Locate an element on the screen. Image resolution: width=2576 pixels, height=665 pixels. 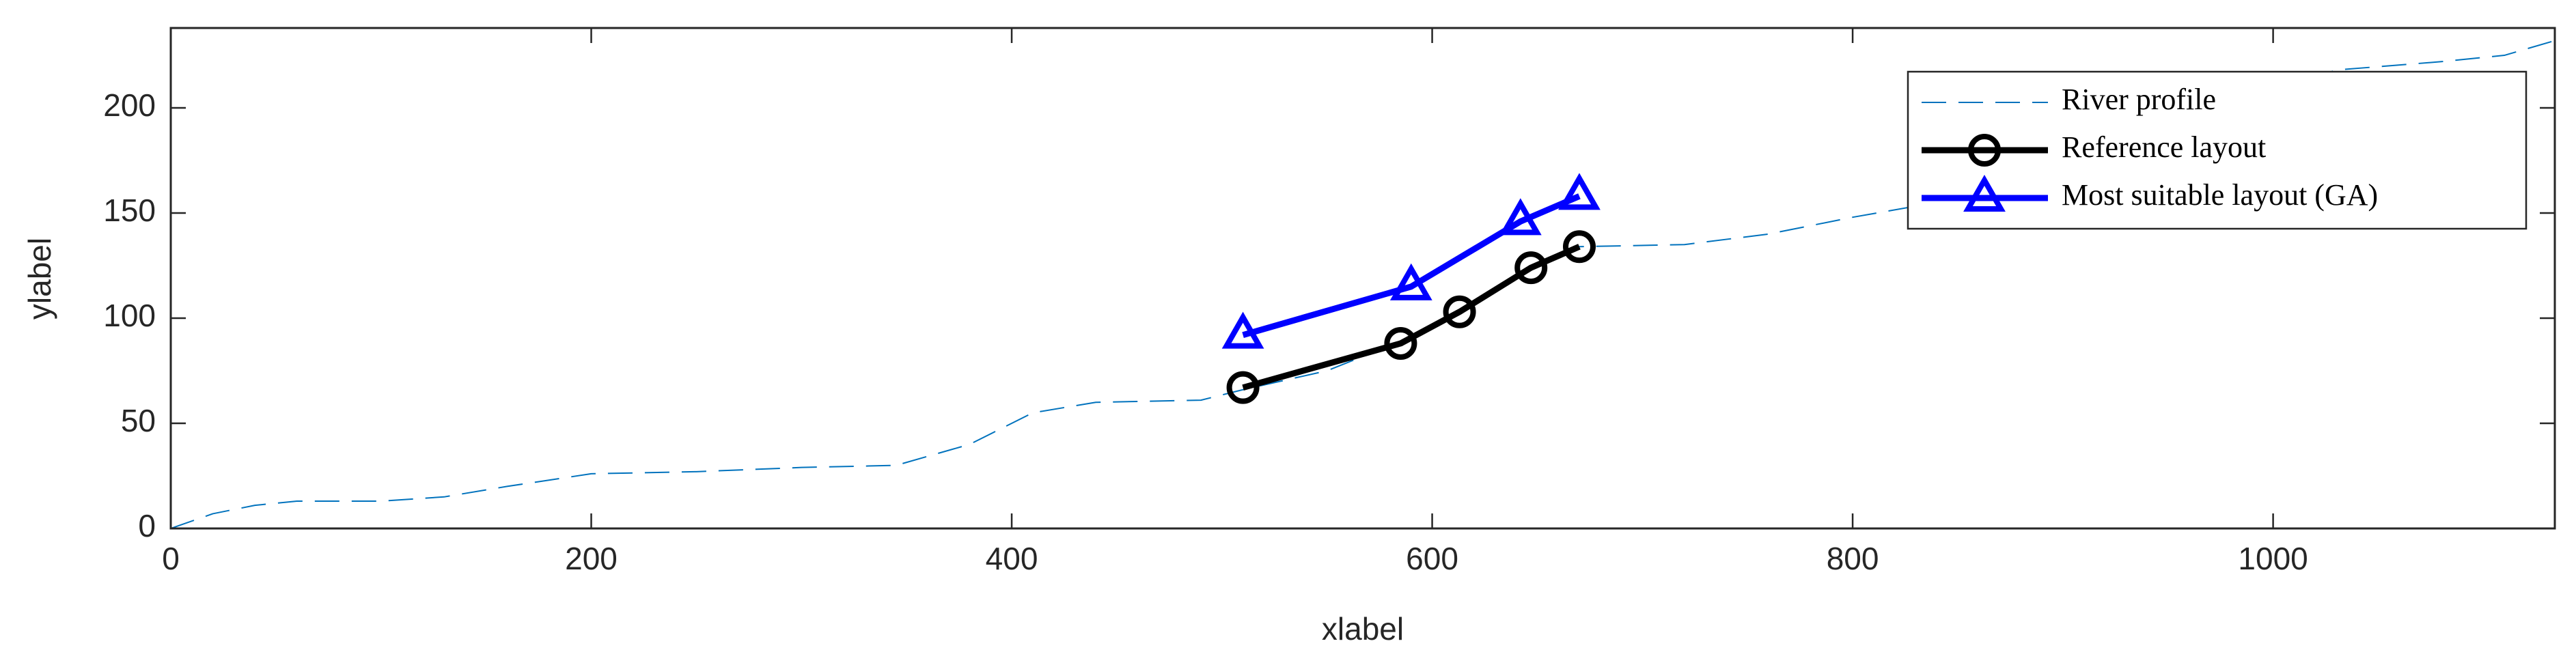
y-tick-label: 150 is located at coordinates (129, 210).